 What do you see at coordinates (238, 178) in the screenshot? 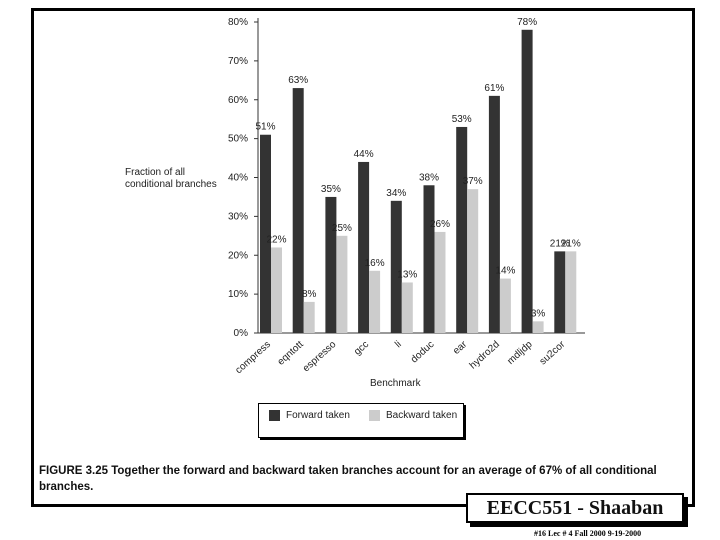
I see `y-tick-label: 40%` at bounding box center [238, 178].